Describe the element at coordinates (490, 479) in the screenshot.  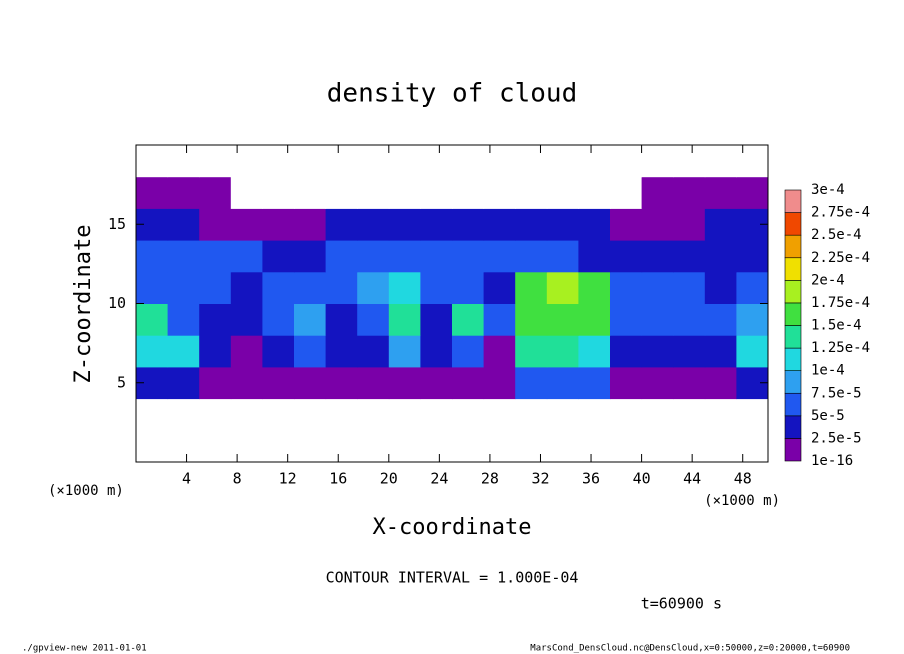
I see `x-tick-label: 28` at that location.